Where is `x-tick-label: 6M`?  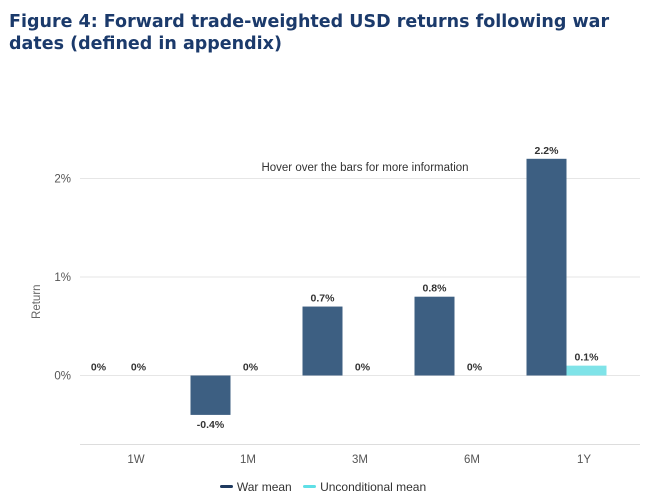
x-tick-label: 6M is located at coordinates (472, 460).